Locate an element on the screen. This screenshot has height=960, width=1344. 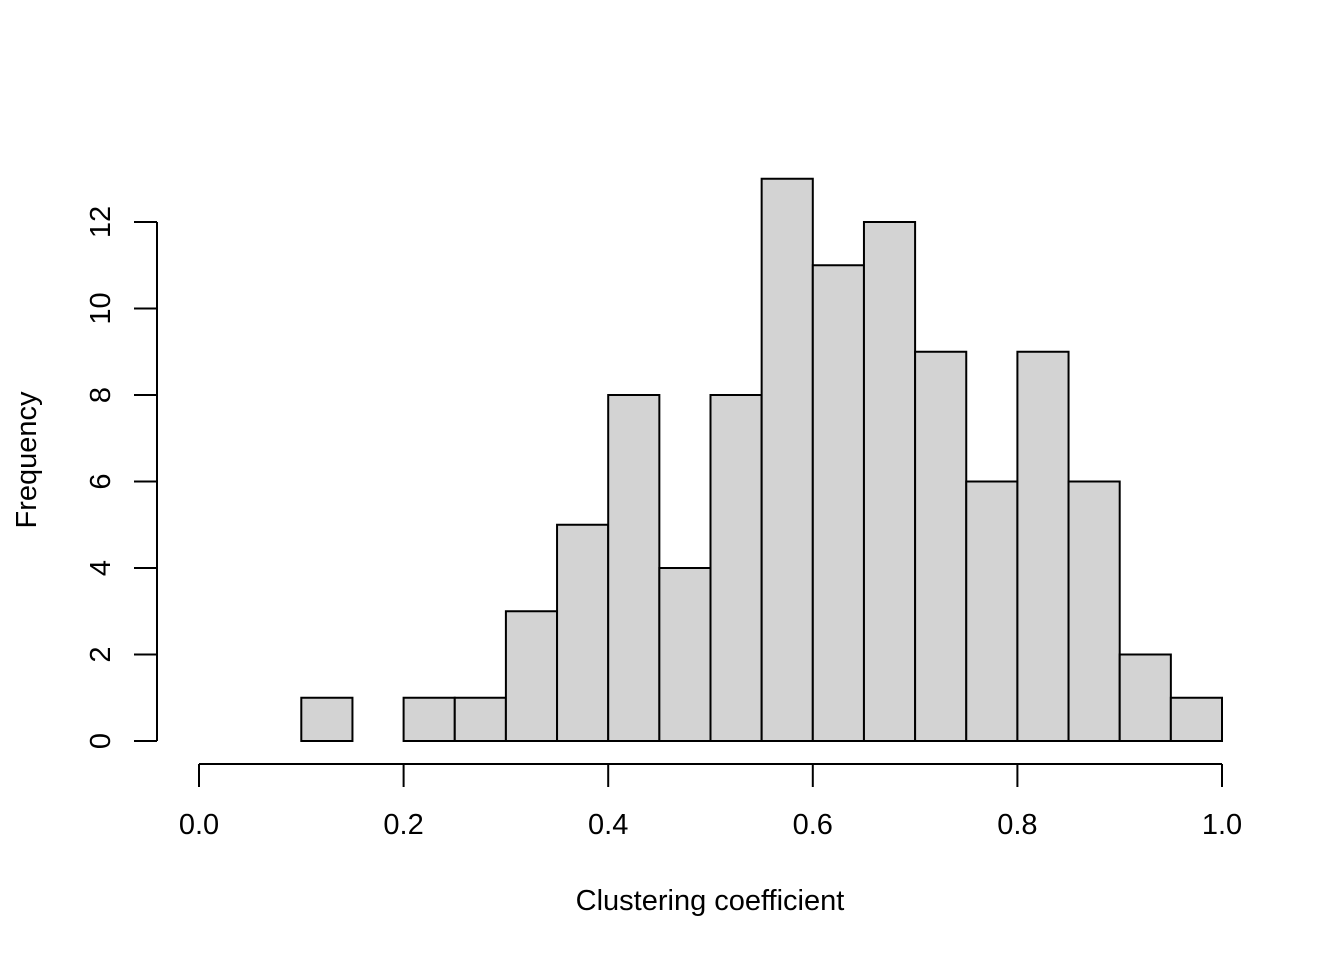
x-tick-label-2: 0.4 is located at coordinates (608, 825).